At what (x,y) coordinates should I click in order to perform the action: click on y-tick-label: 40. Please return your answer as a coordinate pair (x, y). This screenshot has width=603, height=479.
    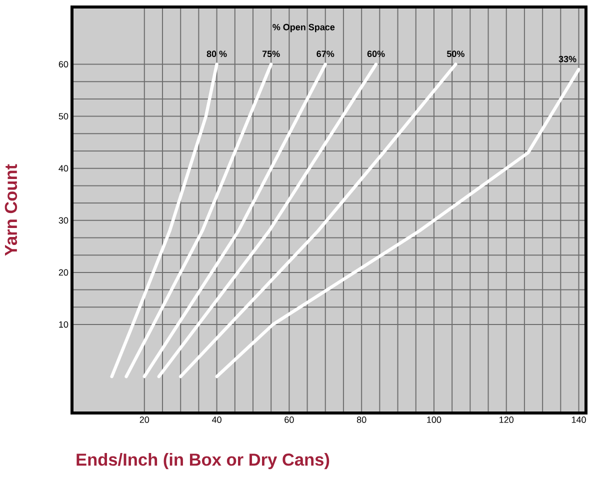
    Looking at the image, I should click on (63, 168).